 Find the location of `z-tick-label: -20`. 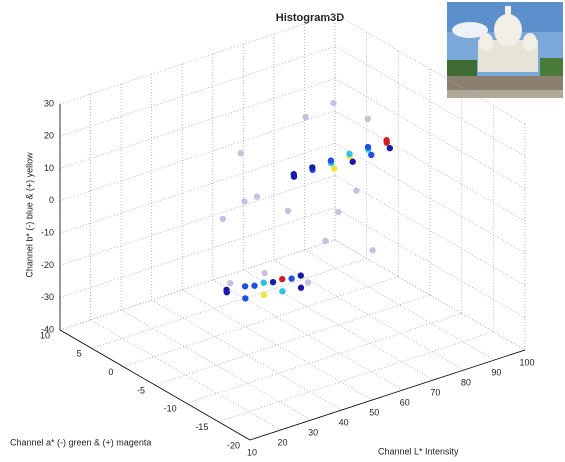

z-tick-label: -20 is located at coordinates (47, 265).